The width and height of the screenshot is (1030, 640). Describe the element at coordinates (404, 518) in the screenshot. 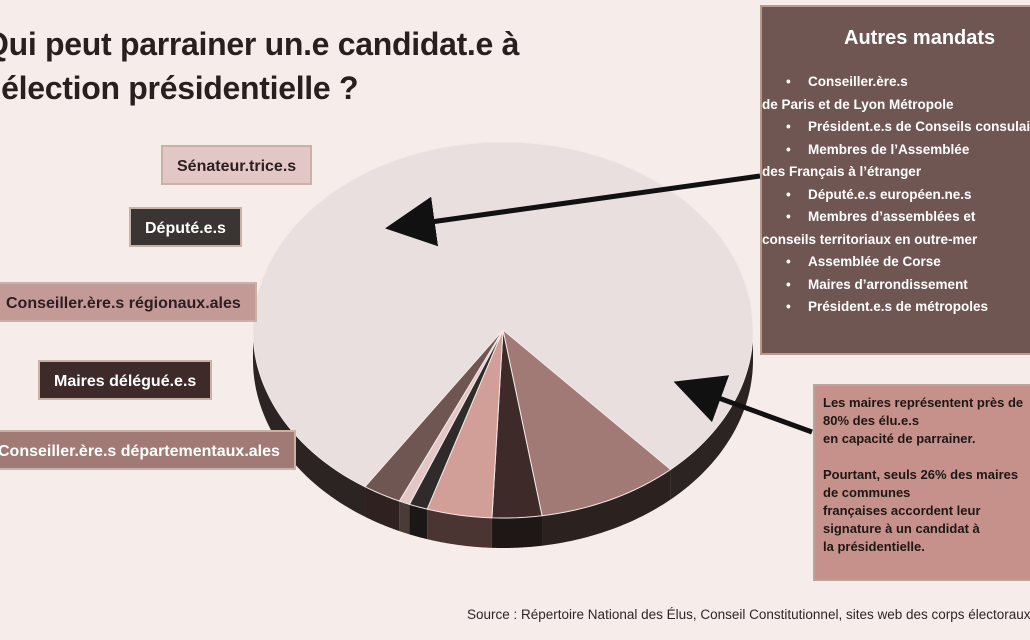

I see `pie-side-senateurs` at that location.